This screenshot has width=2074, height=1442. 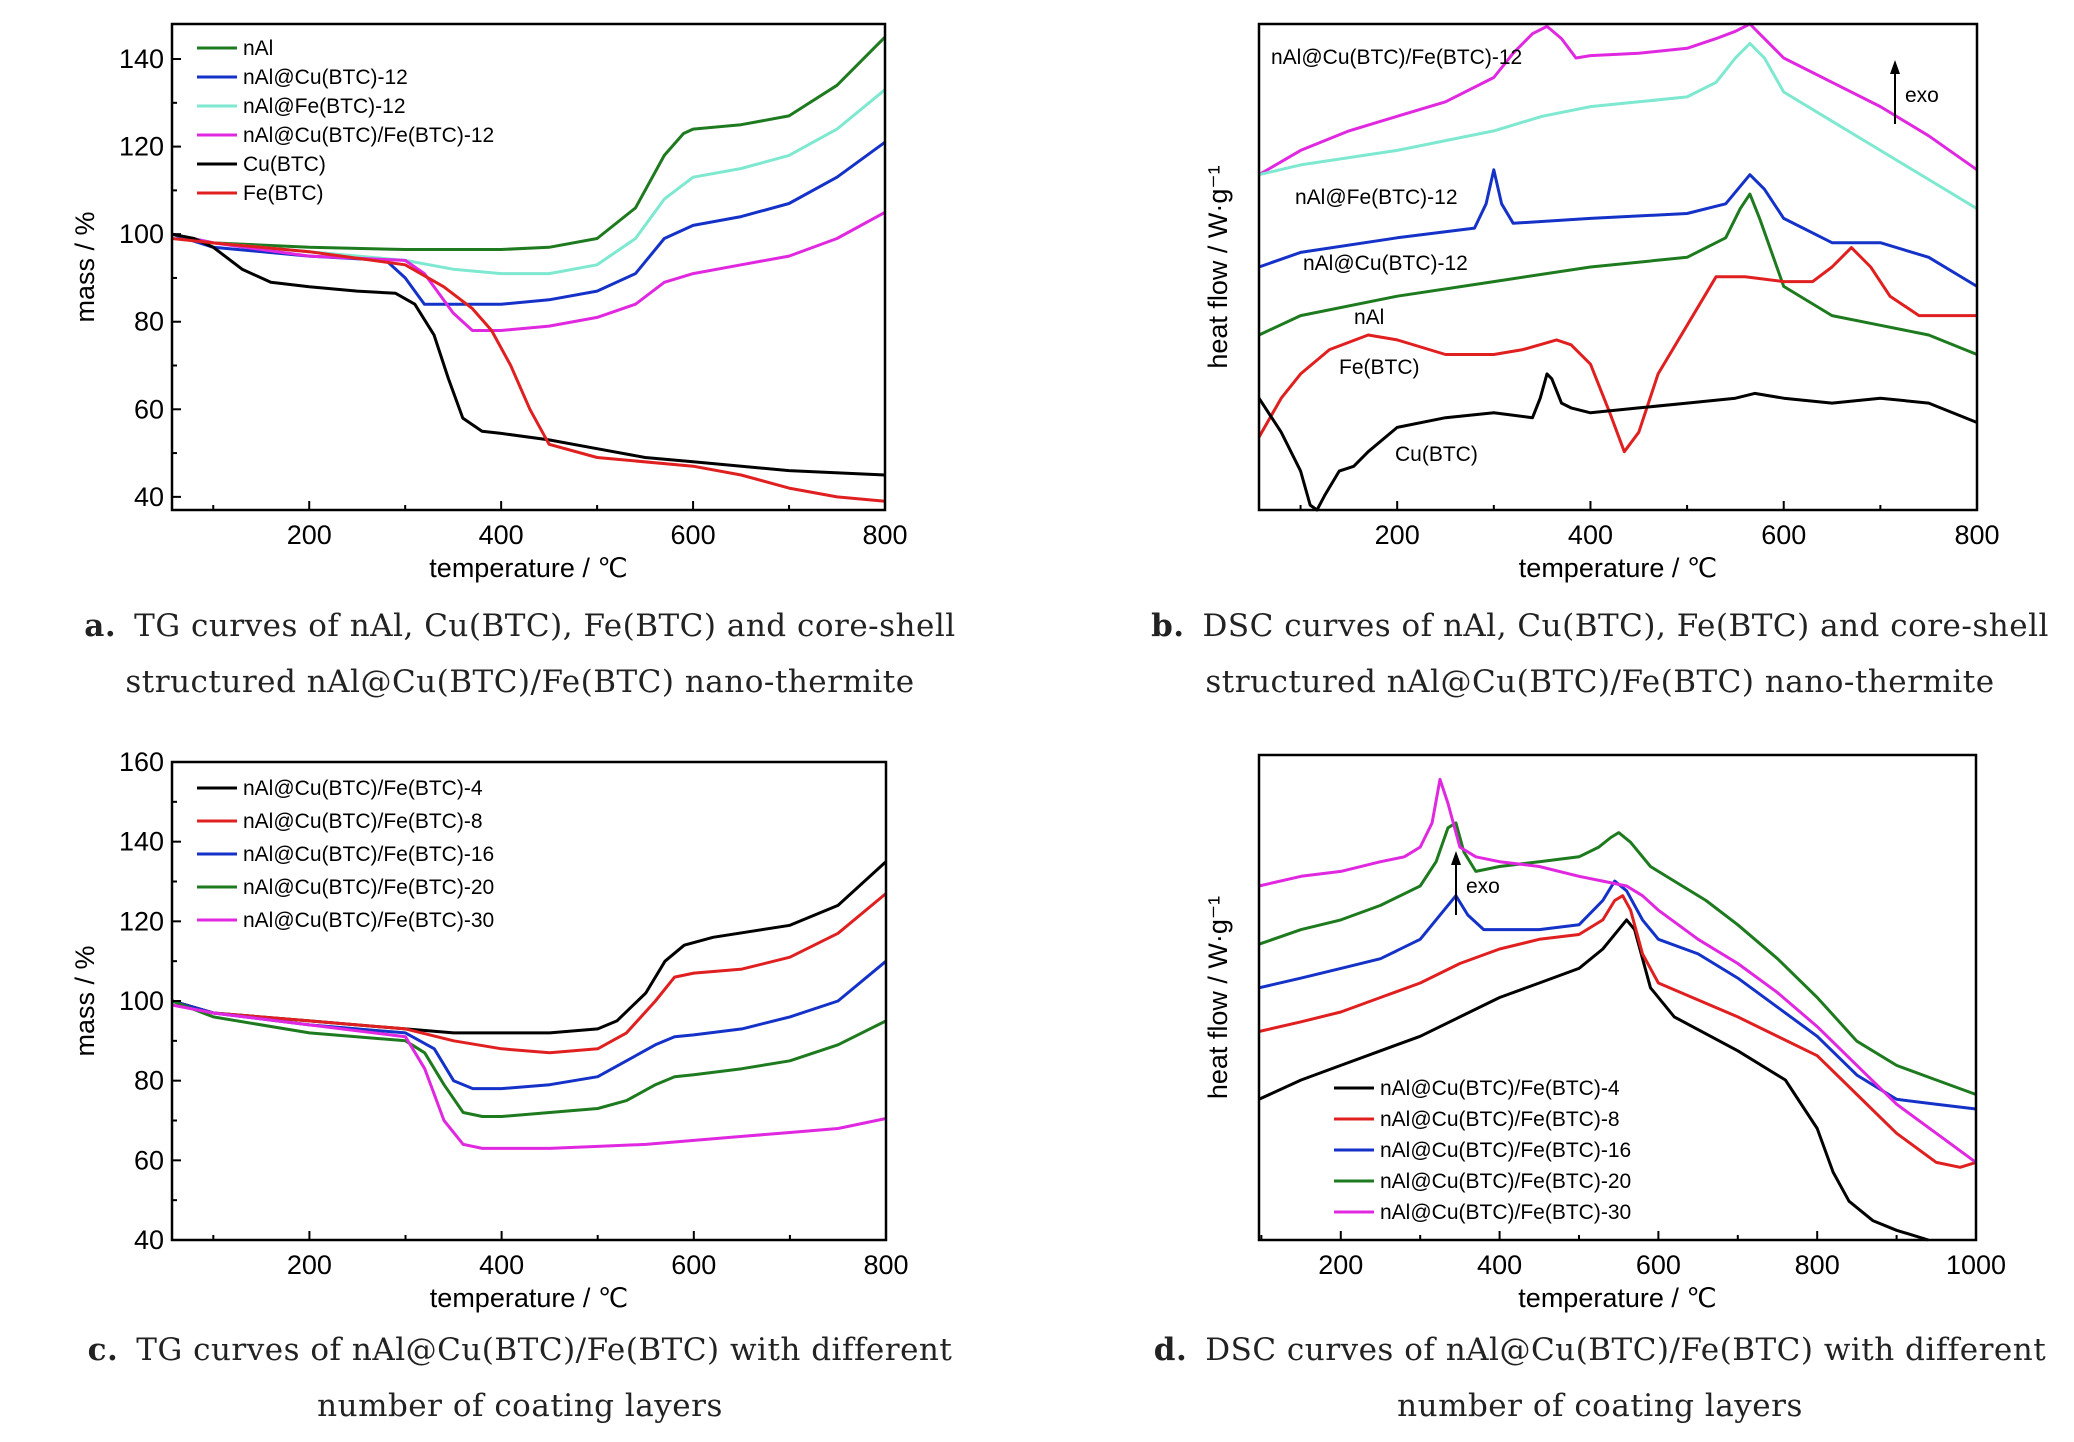 What do you see at coordinates (258, 48) in the screenshot?
I see `legend-label-a-0: nAl` at bounding box center [258, 48].